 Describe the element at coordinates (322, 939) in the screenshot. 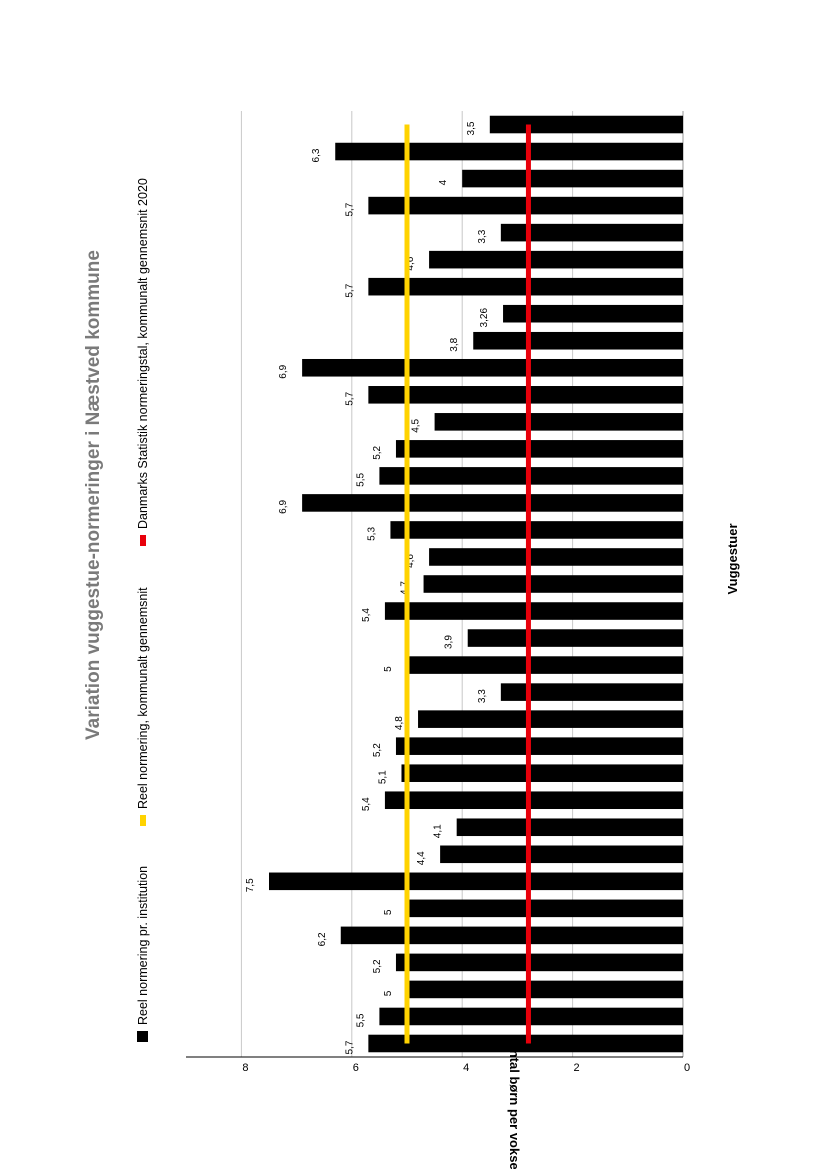

I see `data-label: 6,2` at that location.